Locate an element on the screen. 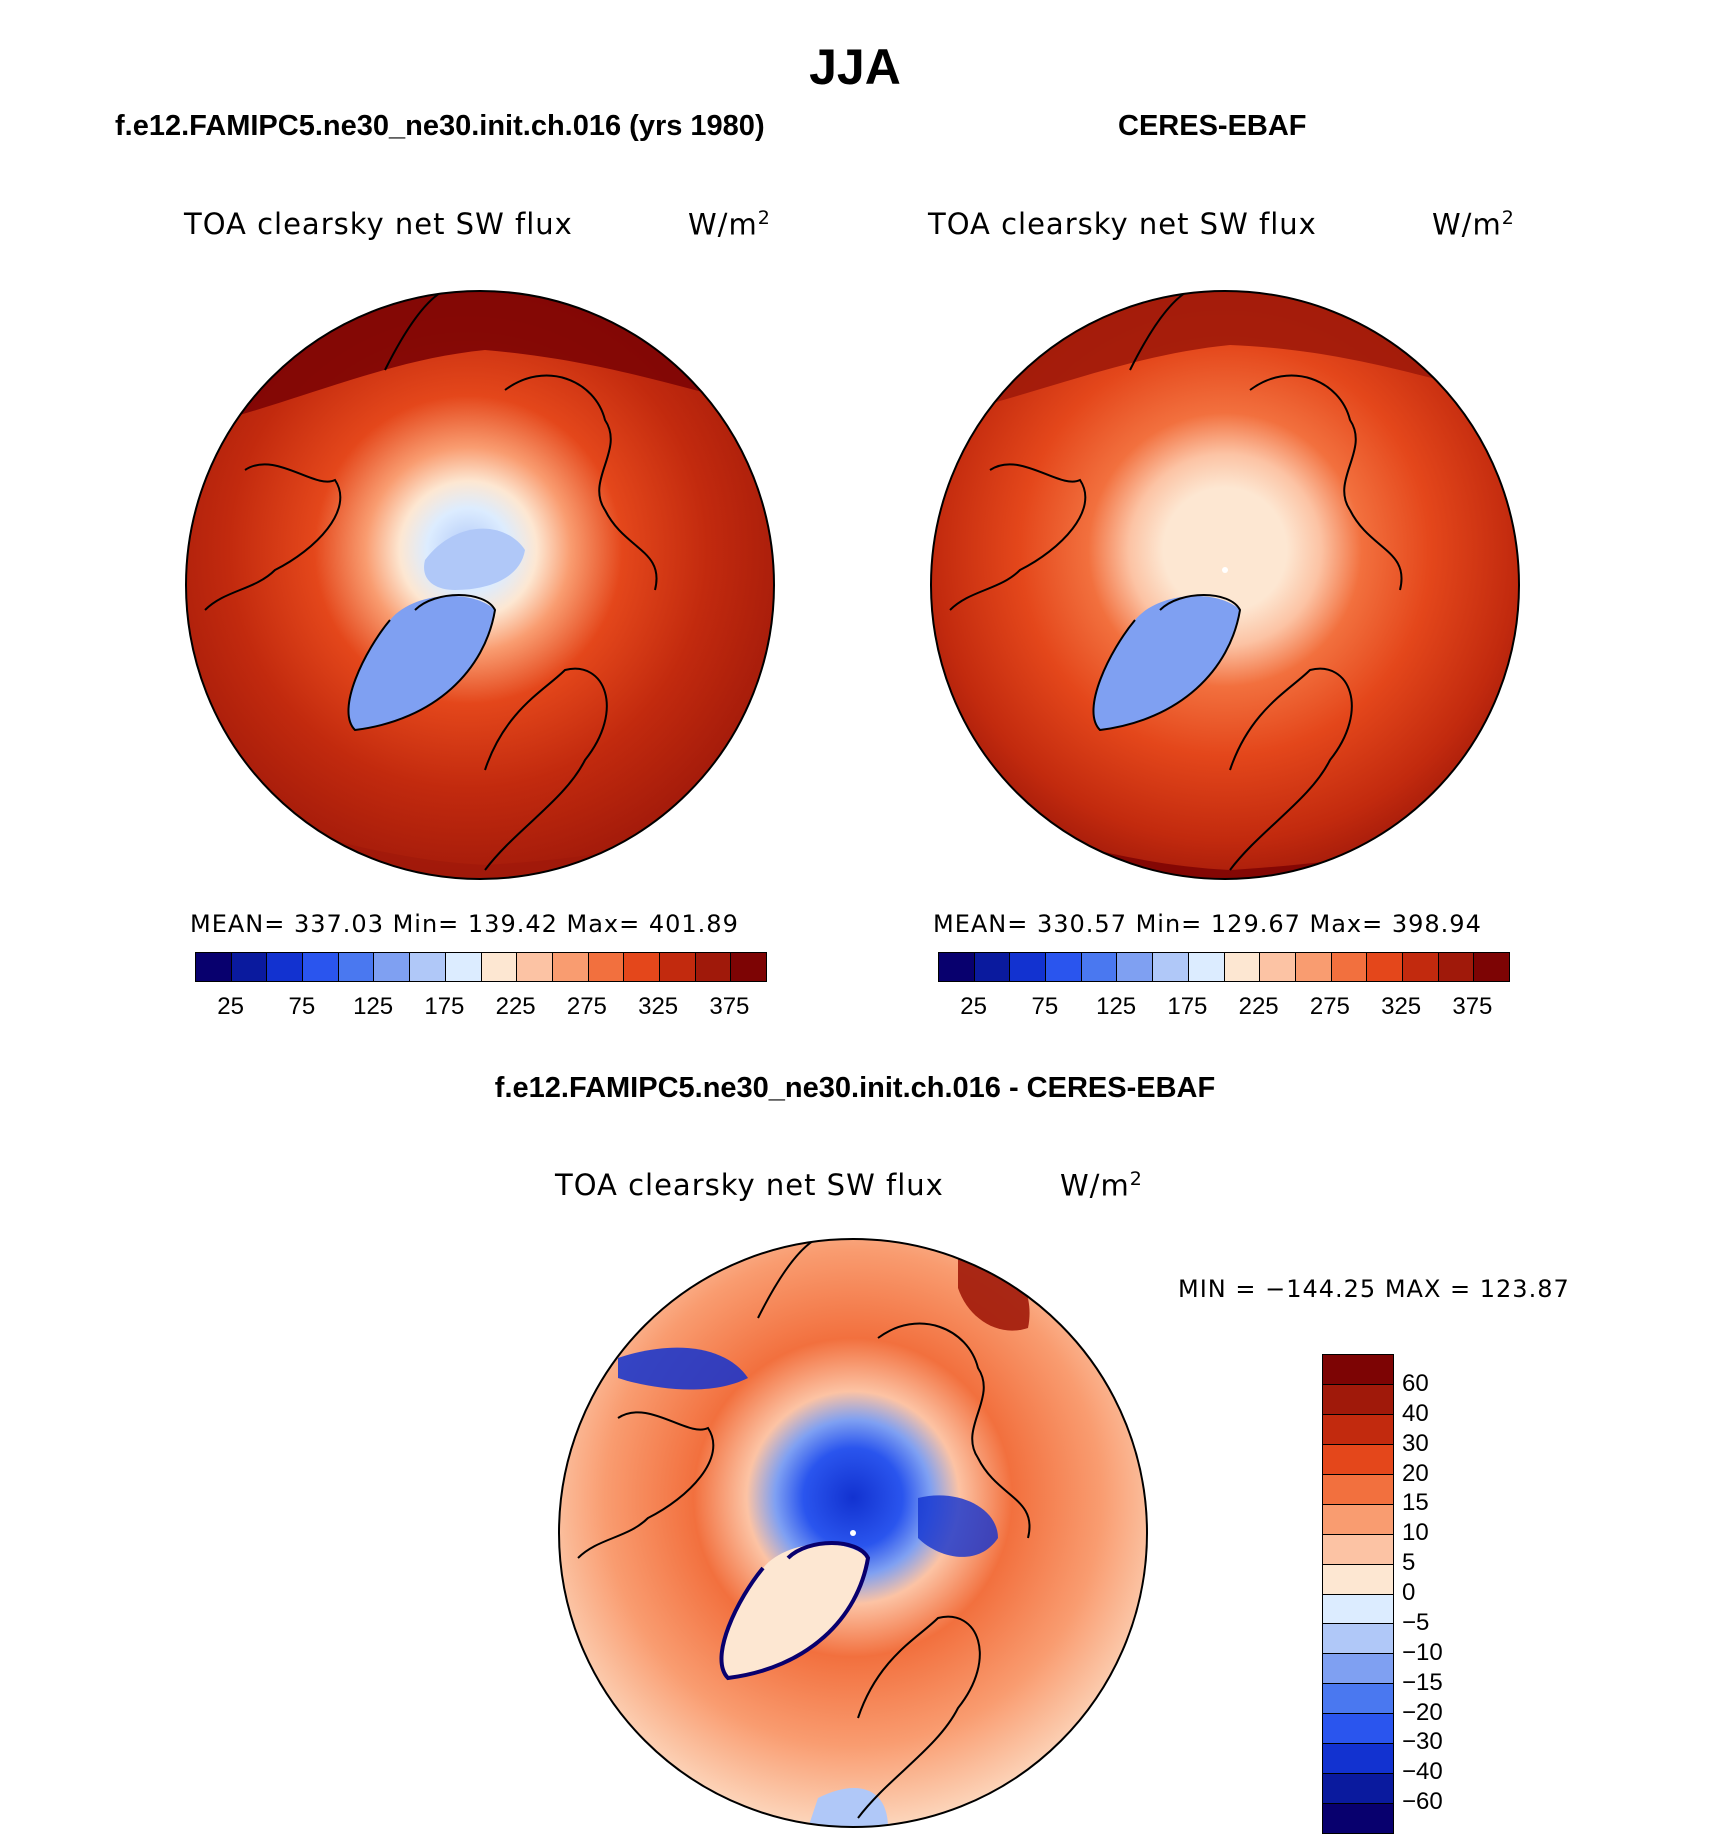 This screenshot has width=1710, height=1840. panel-2-colorbar is located at coordinates (1224, 967).